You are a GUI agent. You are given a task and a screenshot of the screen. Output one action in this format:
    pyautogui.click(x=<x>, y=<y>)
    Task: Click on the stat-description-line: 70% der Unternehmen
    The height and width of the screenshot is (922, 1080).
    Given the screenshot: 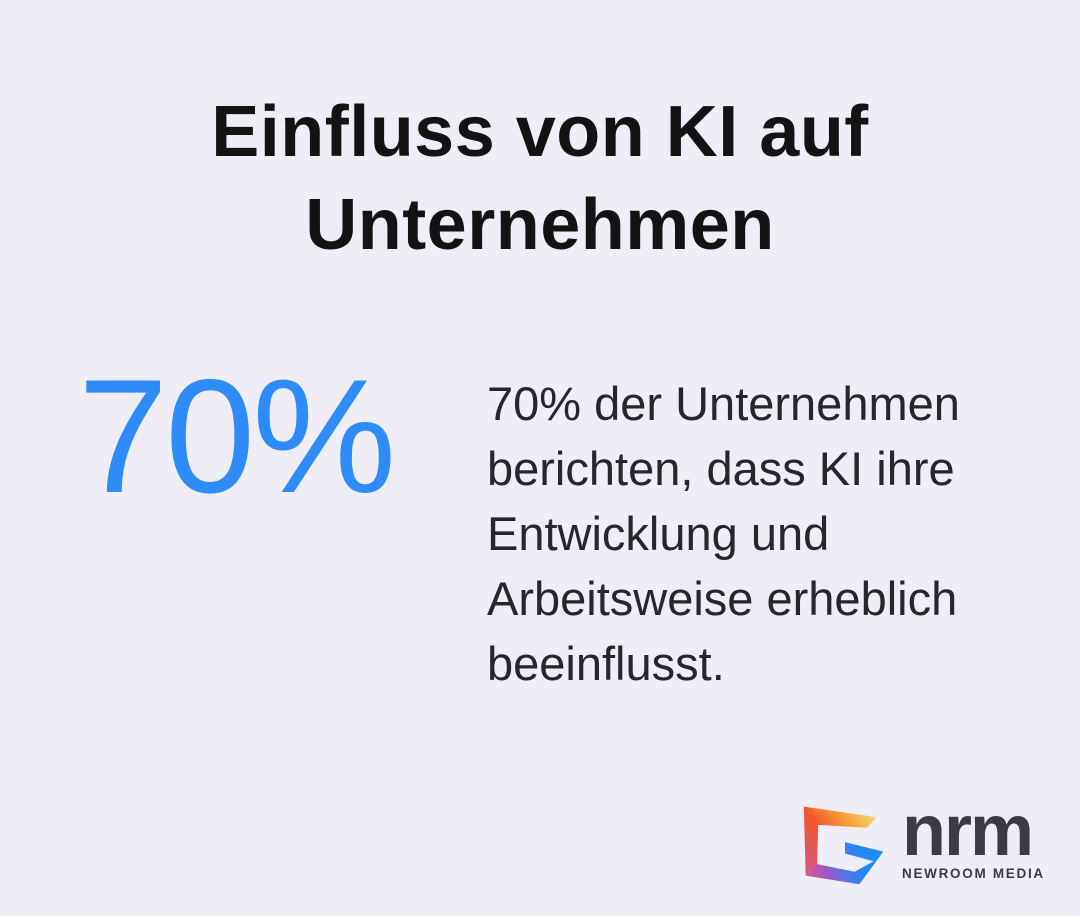 What is the action you would take?
    pyautogui.click(x=723, y=403)
    